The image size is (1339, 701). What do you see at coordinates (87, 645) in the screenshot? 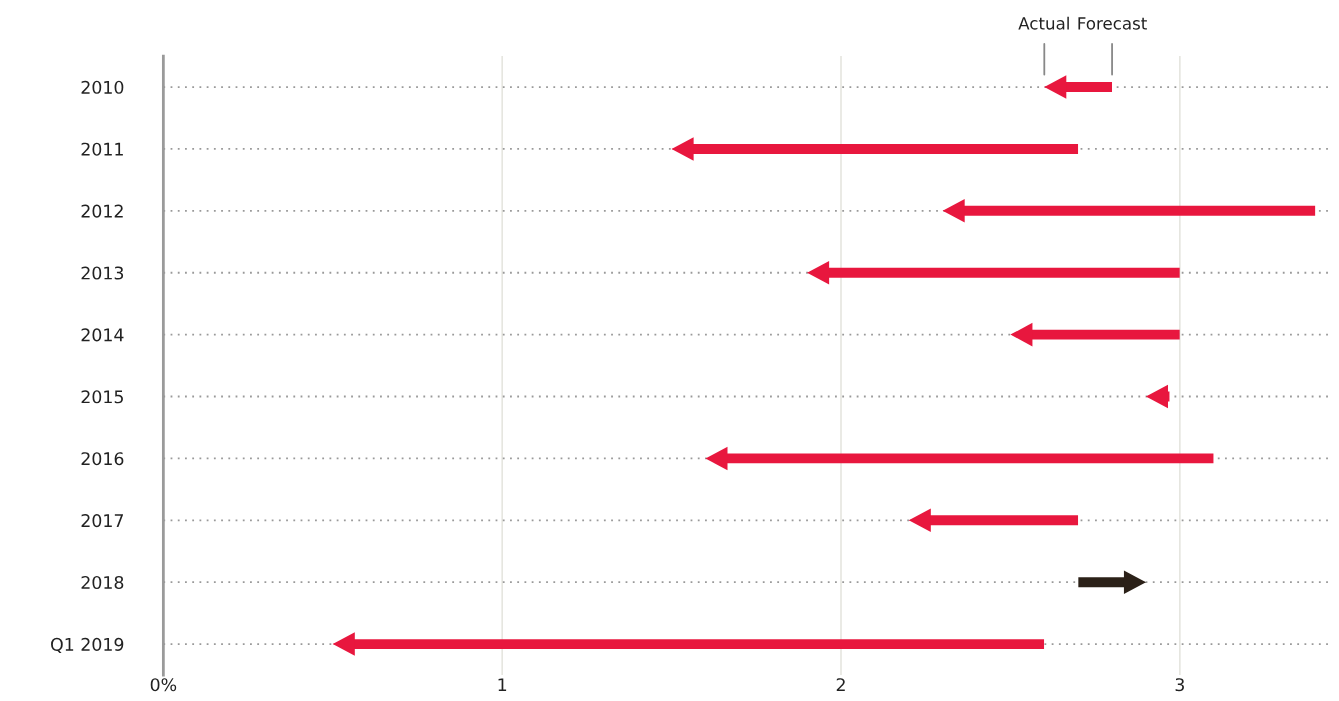
I see `y-tick-label: Q1 2019` at bounding box center [87, 645].